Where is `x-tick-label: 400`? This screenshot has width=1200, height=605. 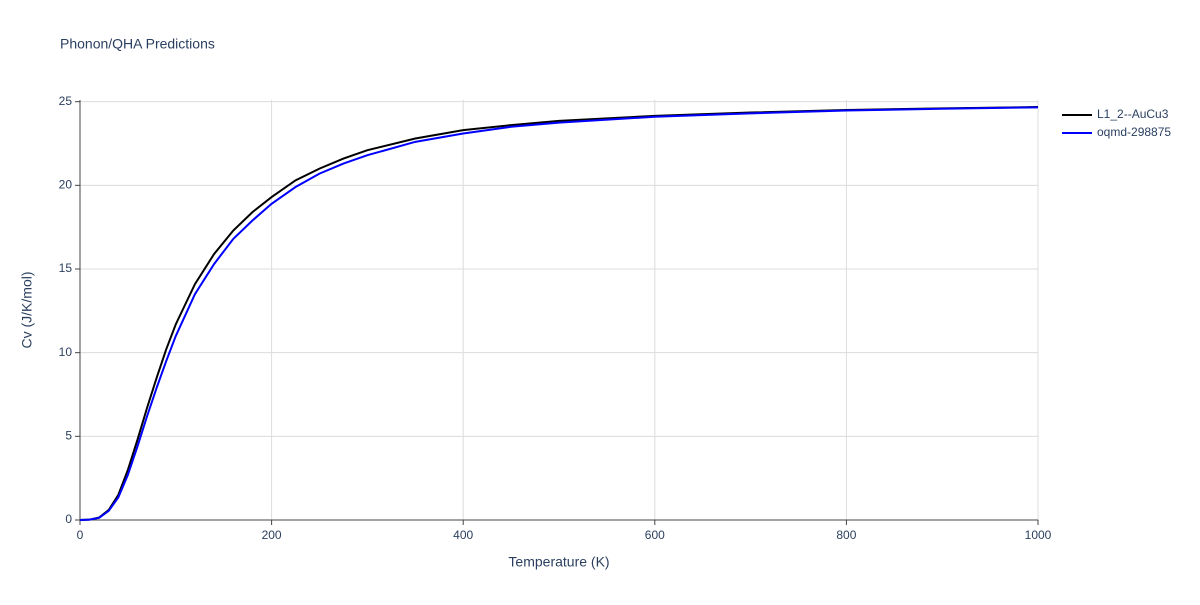
x-tick-label: 400 is located at coordinates (463, 535).